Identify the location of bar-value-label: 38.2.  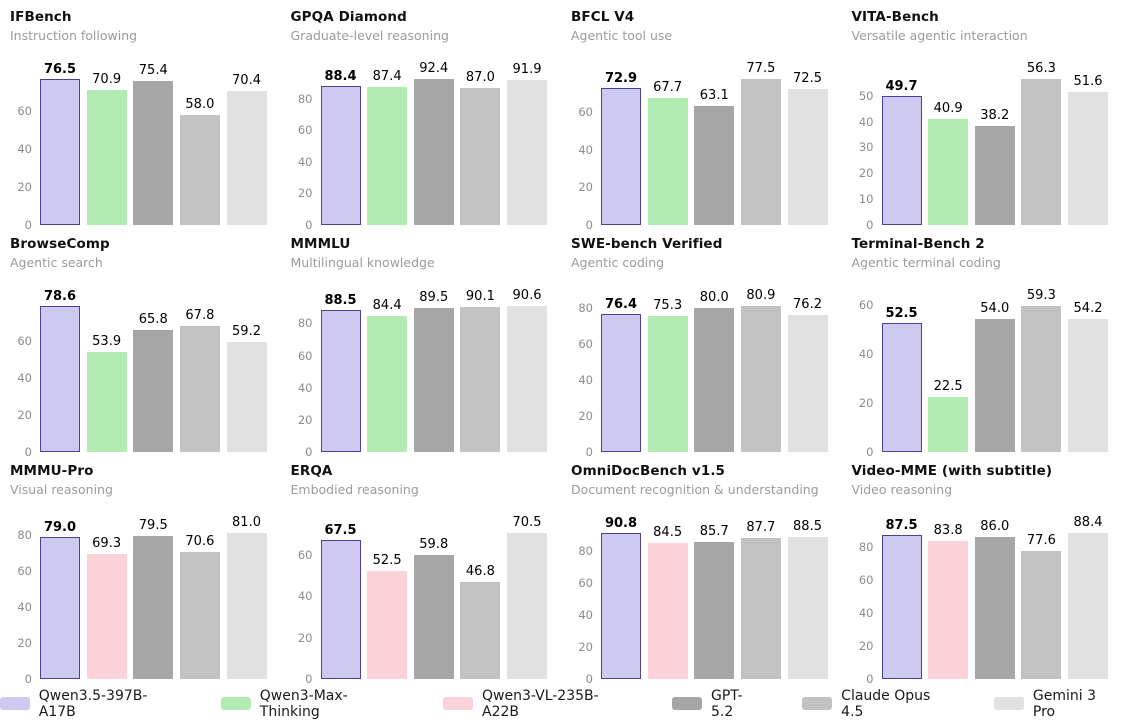
(995, 116).